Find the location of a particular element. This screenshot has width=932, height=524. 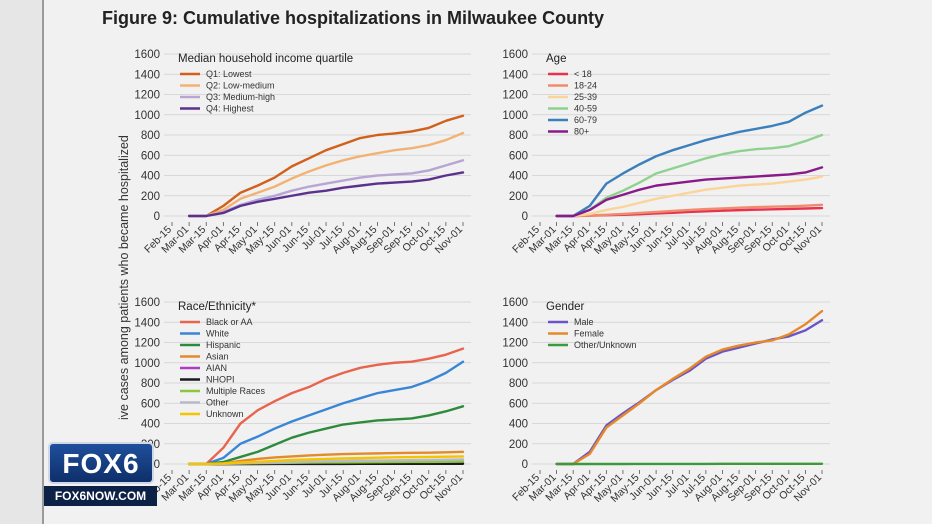

fox6-logo-text: FOX6 is located at coordinates (101, 463).